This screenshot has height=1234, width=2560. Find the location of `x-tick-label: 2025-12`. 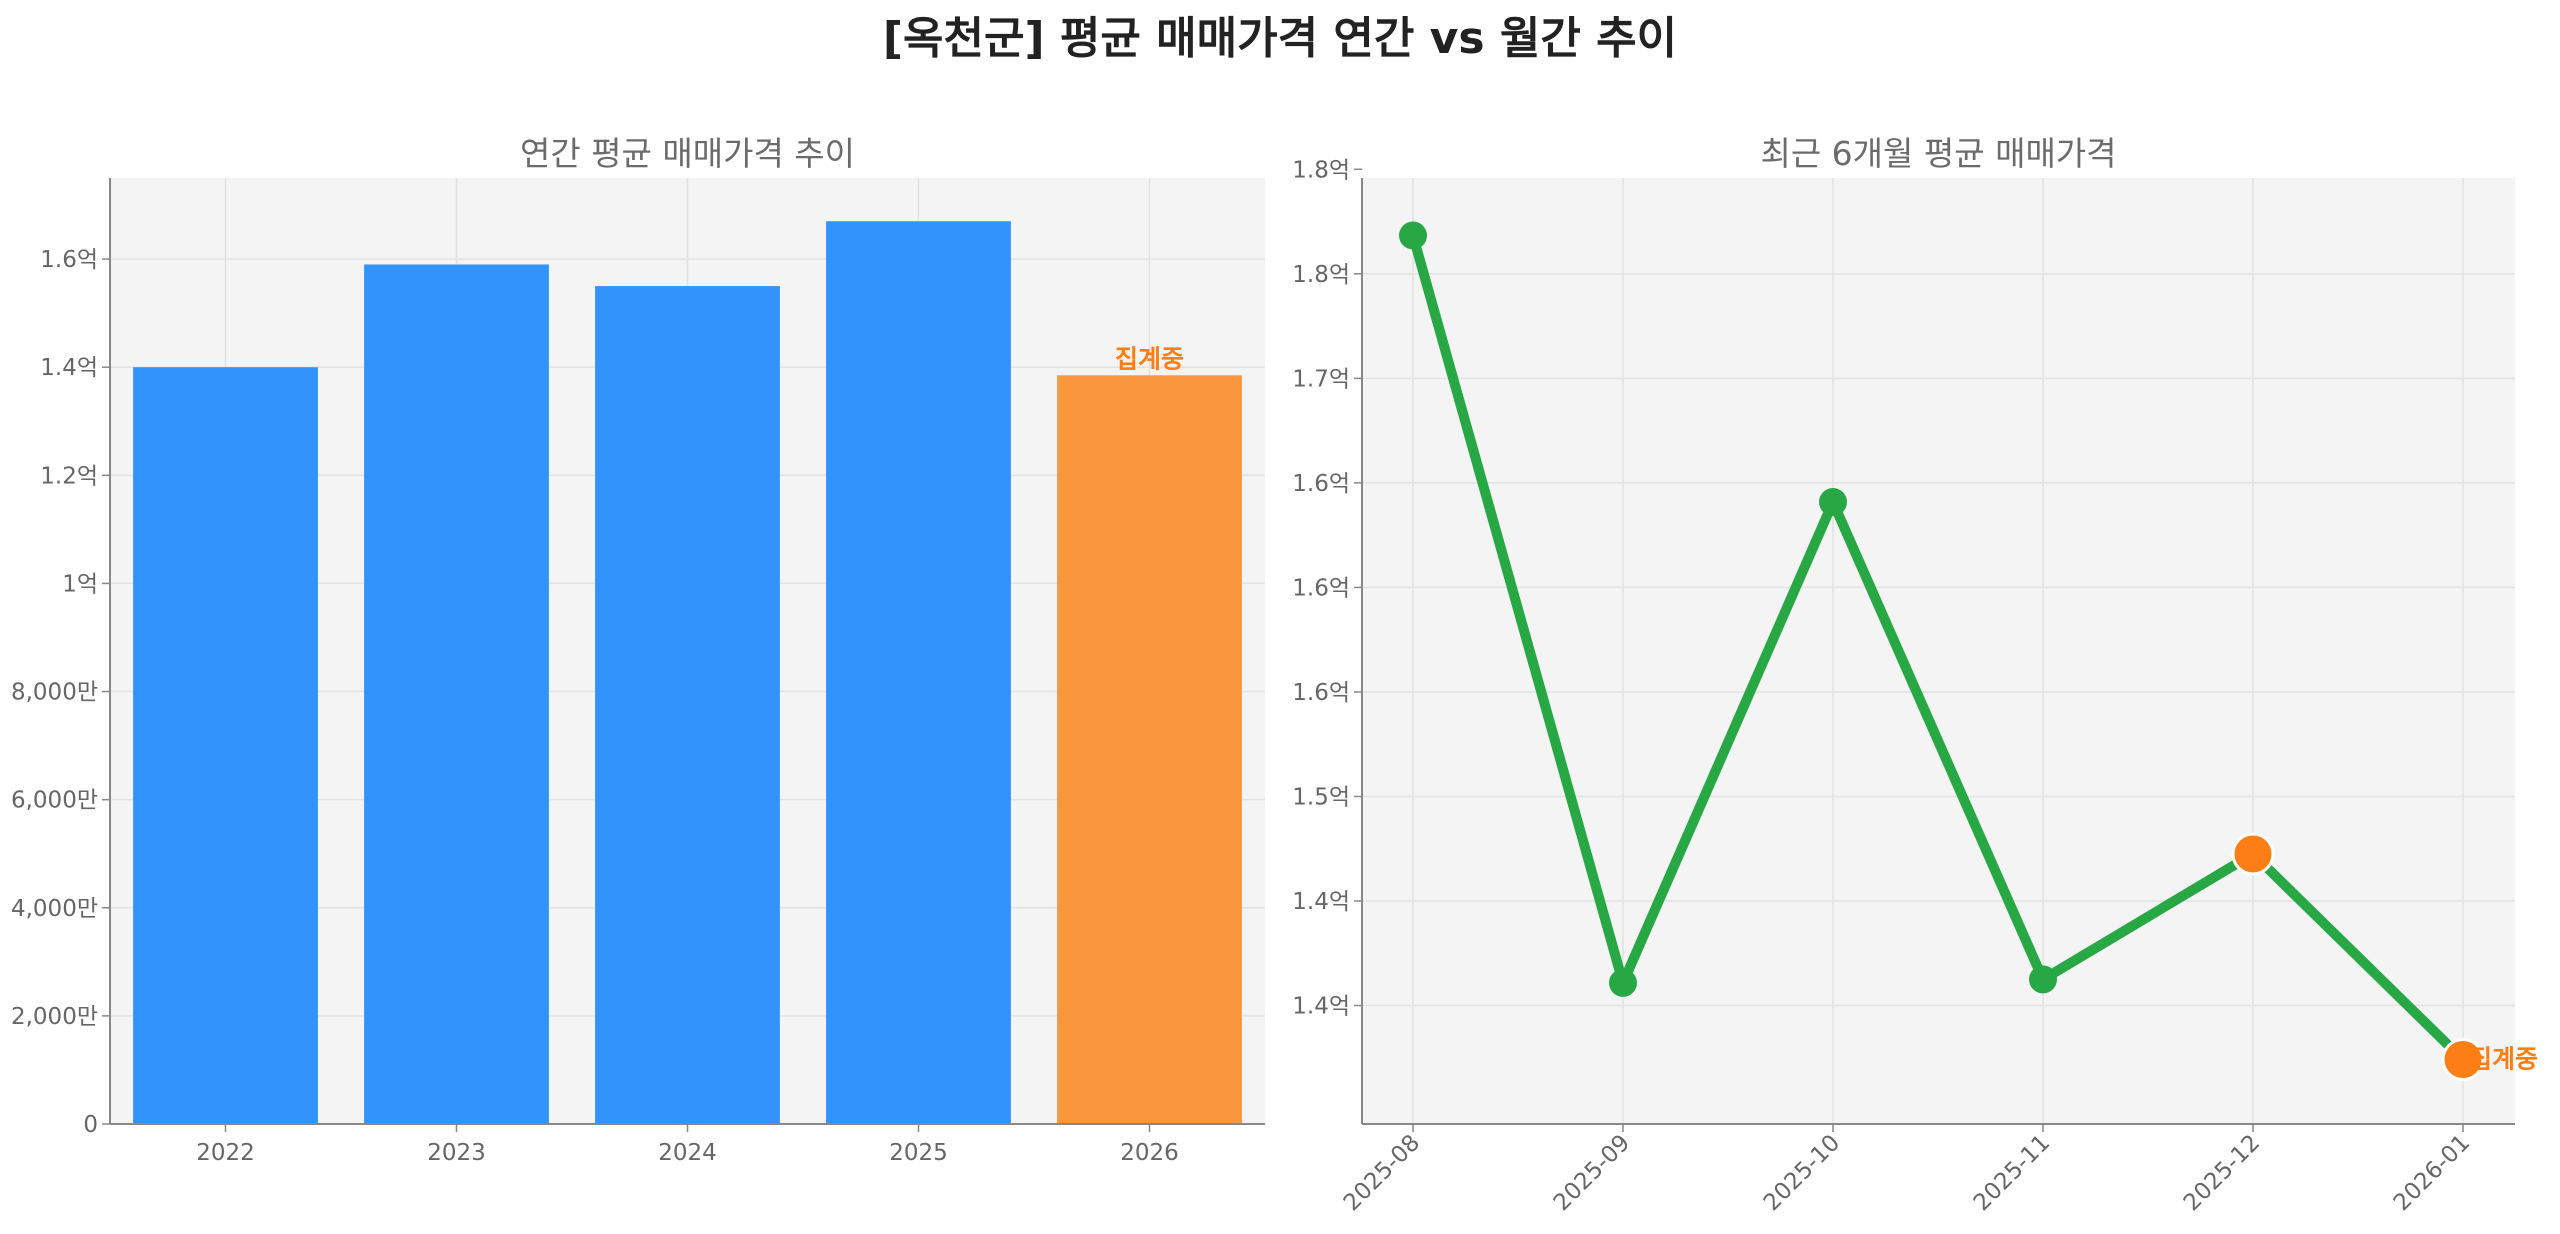

x-tick-label: 2025-12 is located at coordinates (2222, 1173).